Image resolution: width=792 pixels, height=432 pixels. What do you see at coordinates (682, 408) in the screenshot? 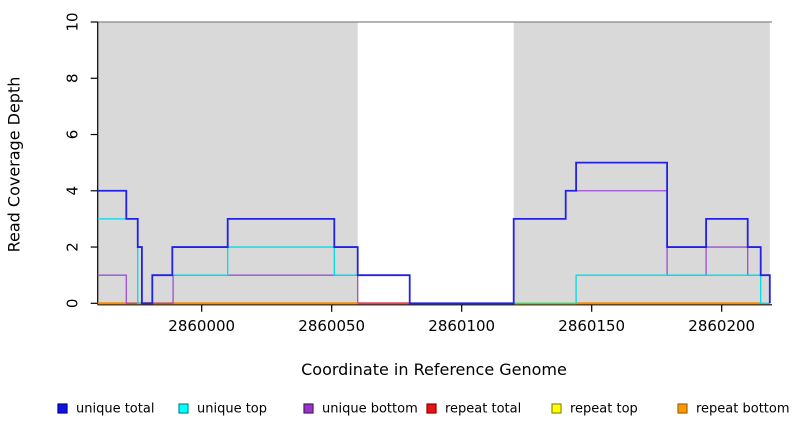
I see `legend-swatch-repeat-bottom` at bounding box center [682, 408].